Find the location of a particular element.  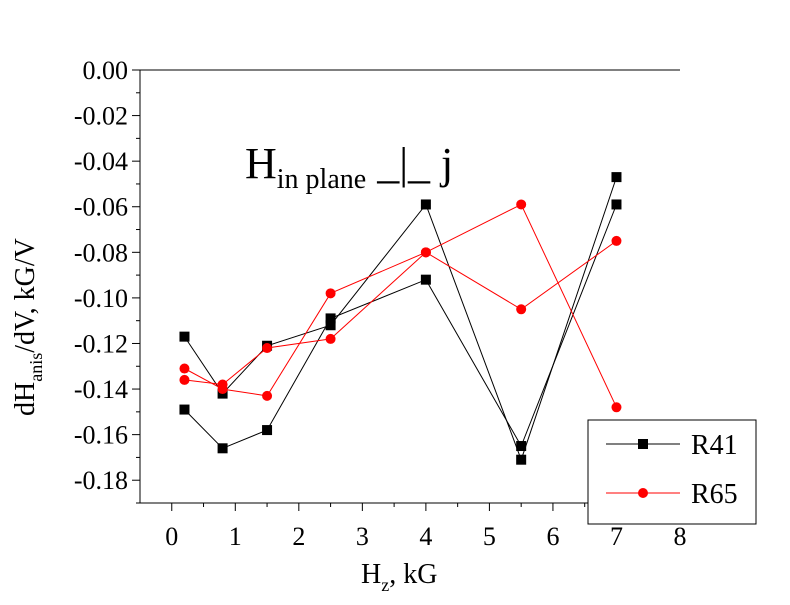

y-tick-label: -0.10 is located at coordinates (101, 298).